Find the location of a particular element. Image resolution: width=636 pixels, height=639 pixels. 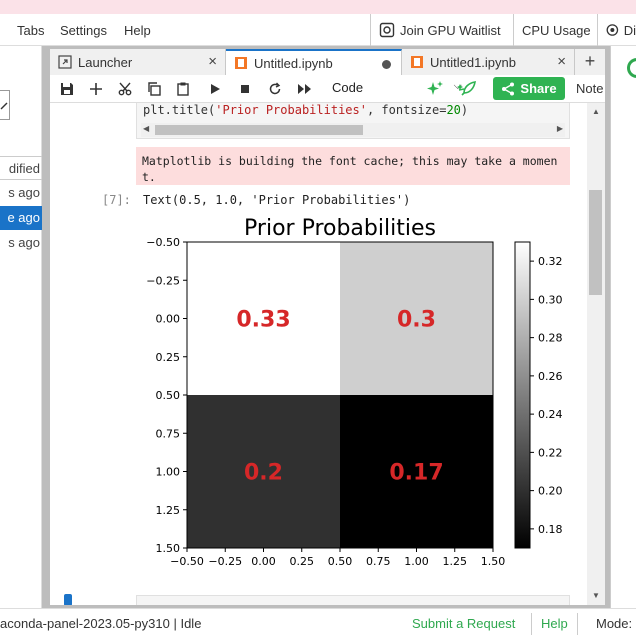

partial-top-button: Di is located at coordinates (616, 30).